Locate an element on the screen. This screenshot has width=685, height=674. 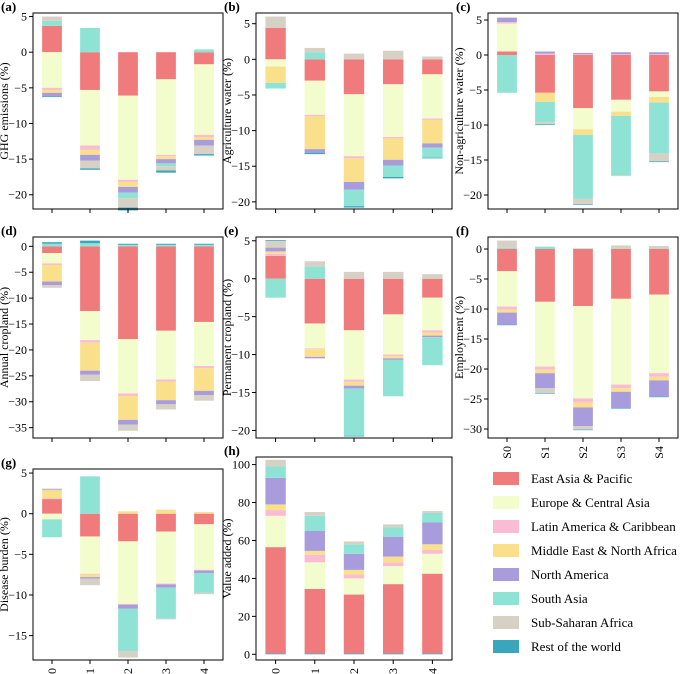
bar-eap-S0 is located at coordinates (275, 267).